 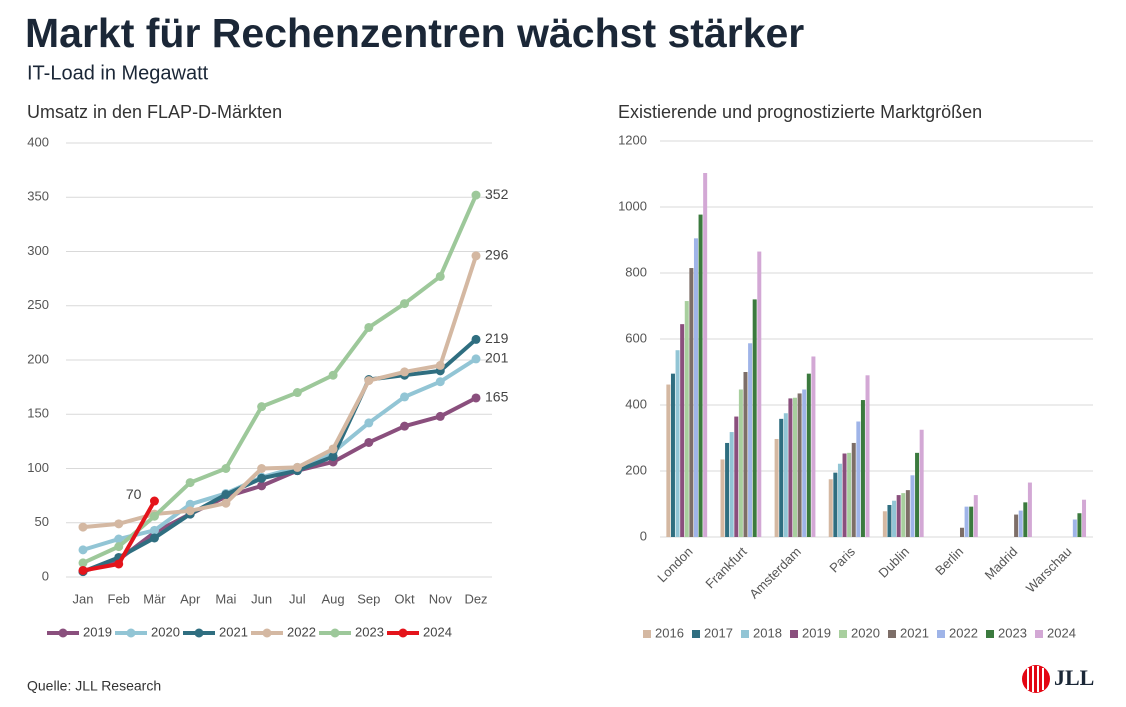 What do you see at coordinates (674, 564) in the screenshot?
I see `x-tick-label: London` at bounding box center [674, 564].